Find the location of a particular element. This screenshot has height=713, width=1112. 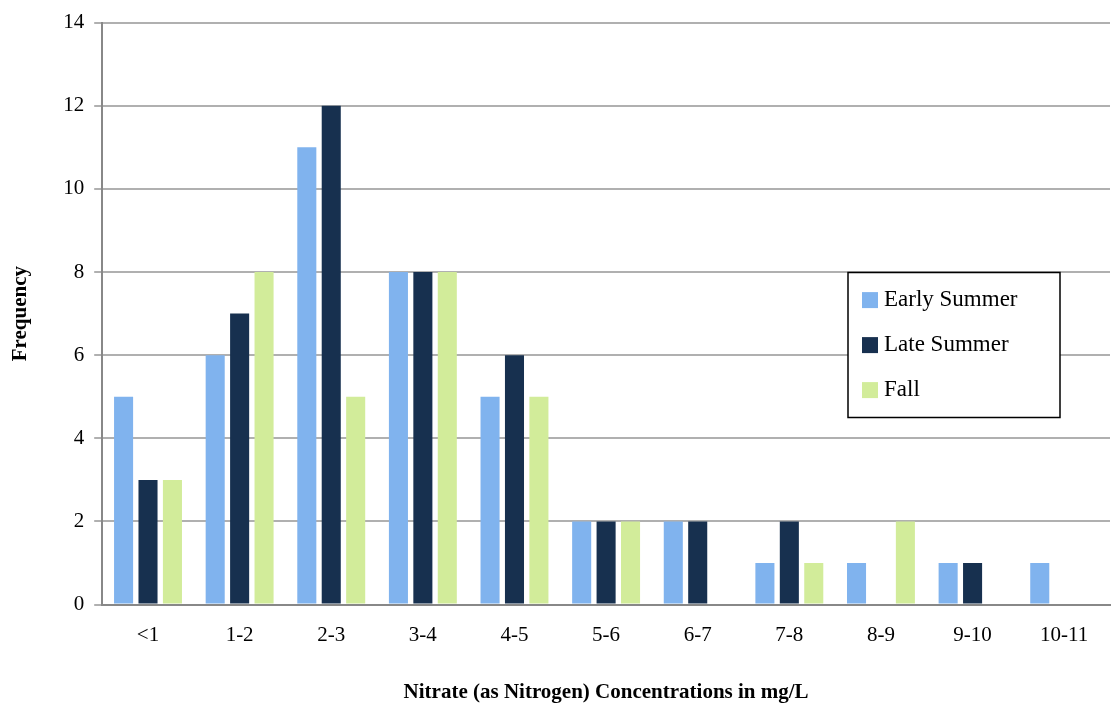

y-axis-title: Frequency is located at coordinates (19, 313).